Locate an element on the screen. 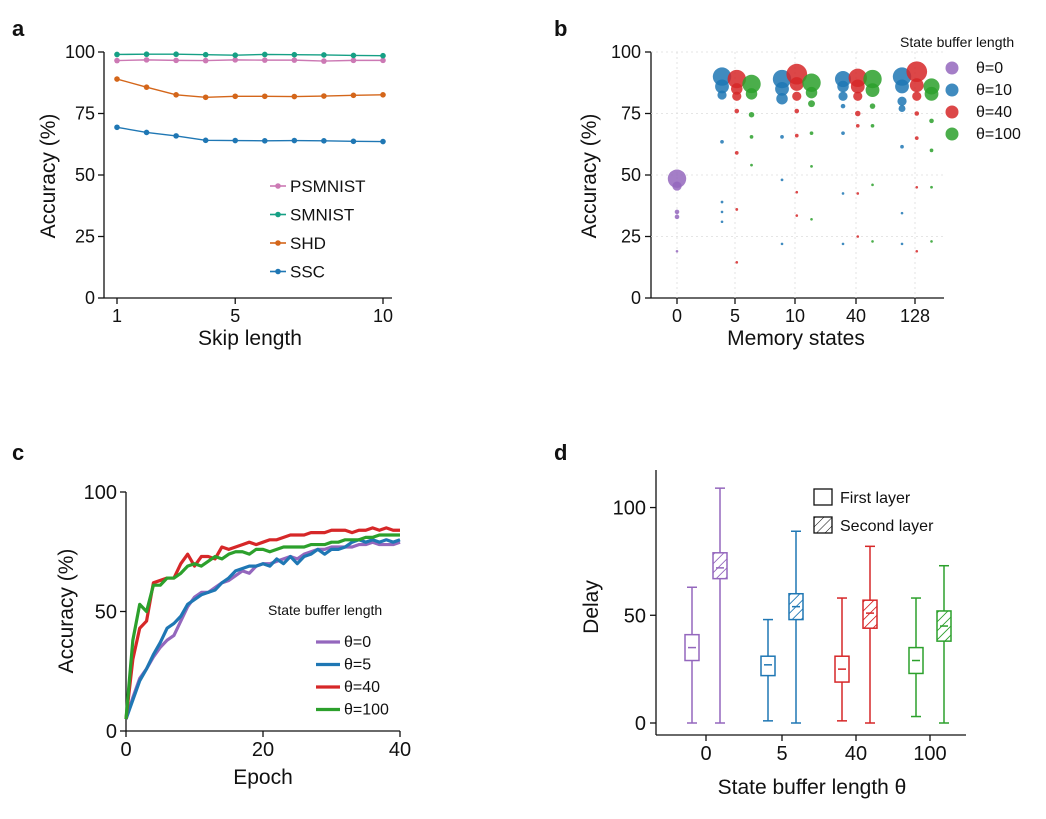 The height and width of the screenshot is (819, 1046). panel-a-legend-marker-smnist is located at coordinates (278, 214).